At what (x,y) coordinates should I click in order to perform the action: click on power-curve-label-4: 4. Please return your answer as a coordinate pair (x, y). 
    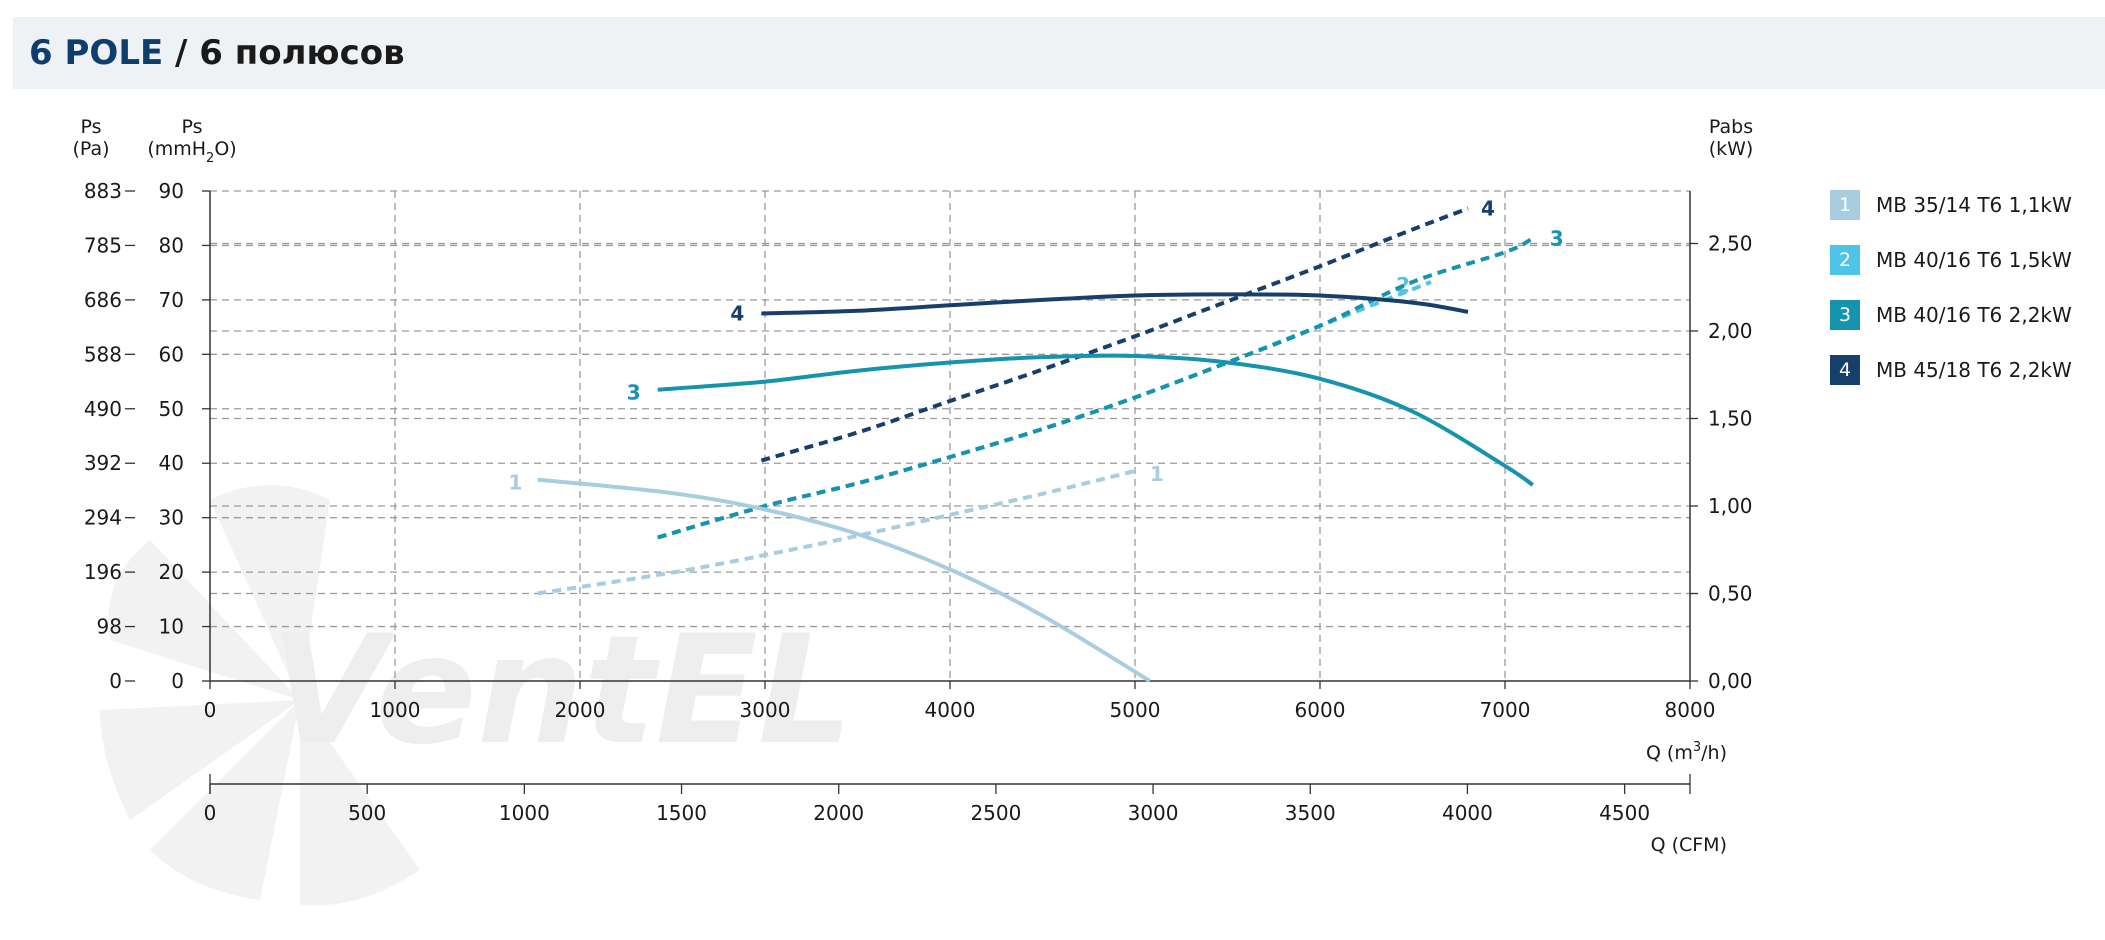
    Looking at the image, I should click on (1488, 209).